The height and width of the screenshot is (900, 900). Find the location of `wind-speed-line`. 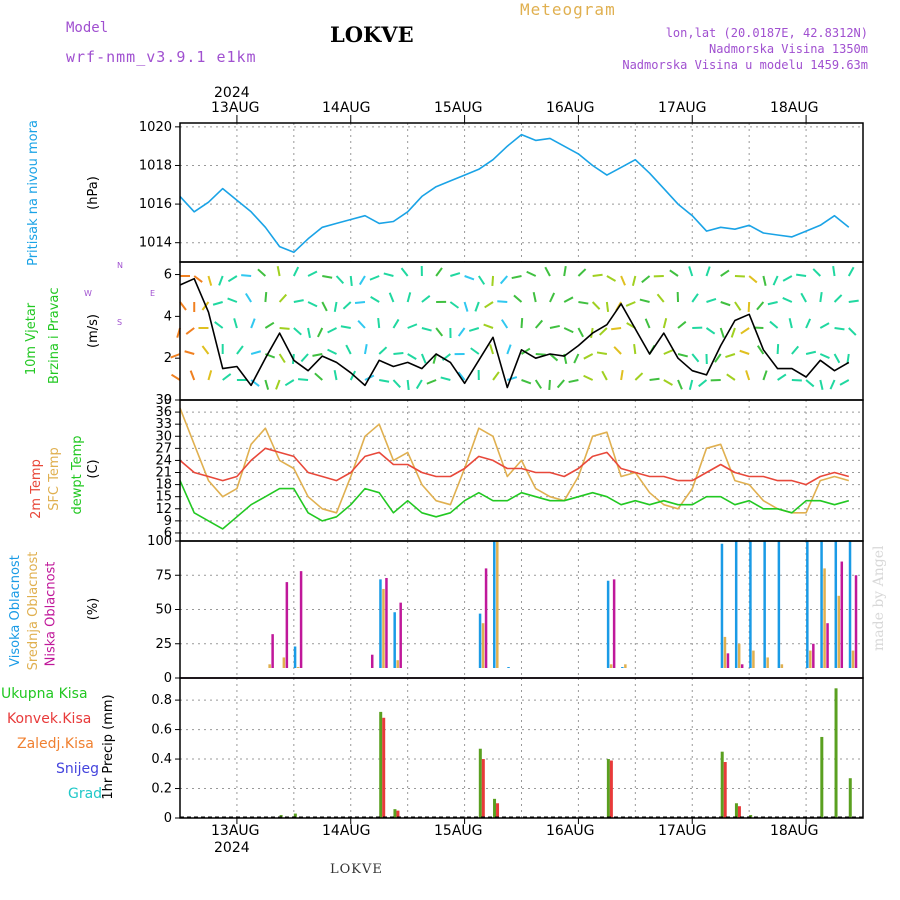

wind-speed-line is located at coordinates (514, 333).